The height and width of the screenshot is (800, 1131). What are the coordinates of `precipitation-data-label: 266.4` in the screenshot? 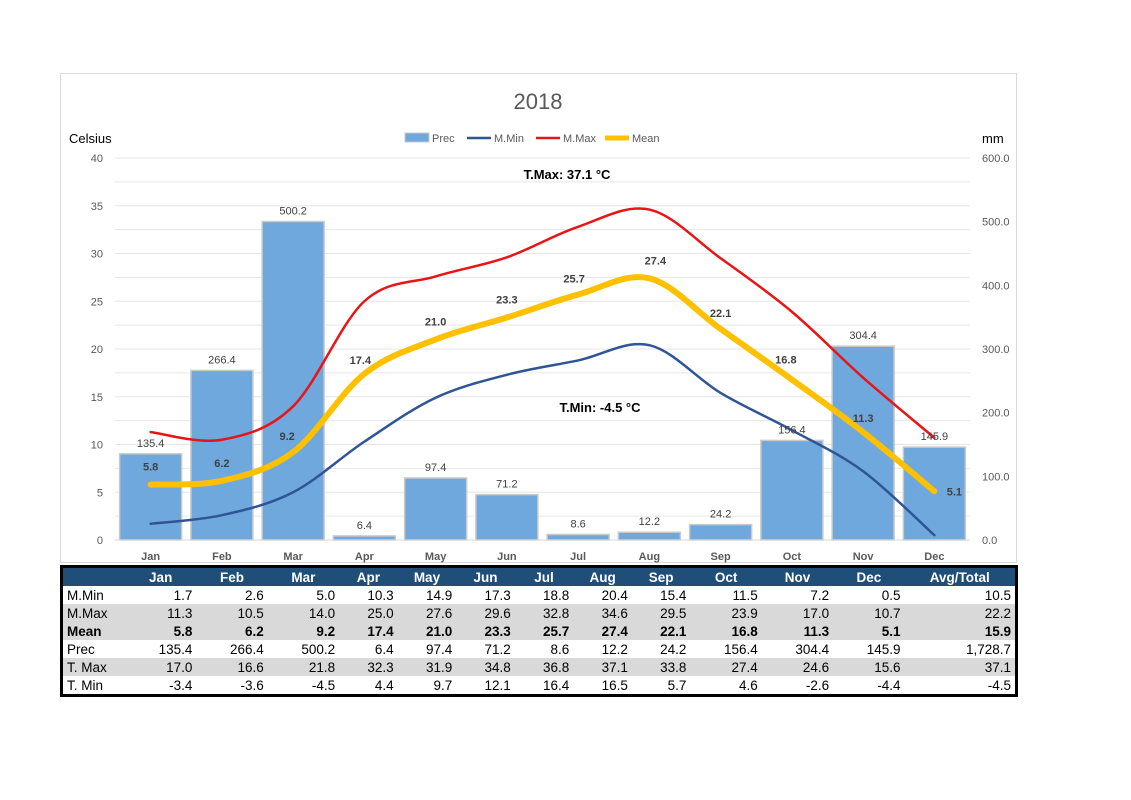 It's located at (222, 360).